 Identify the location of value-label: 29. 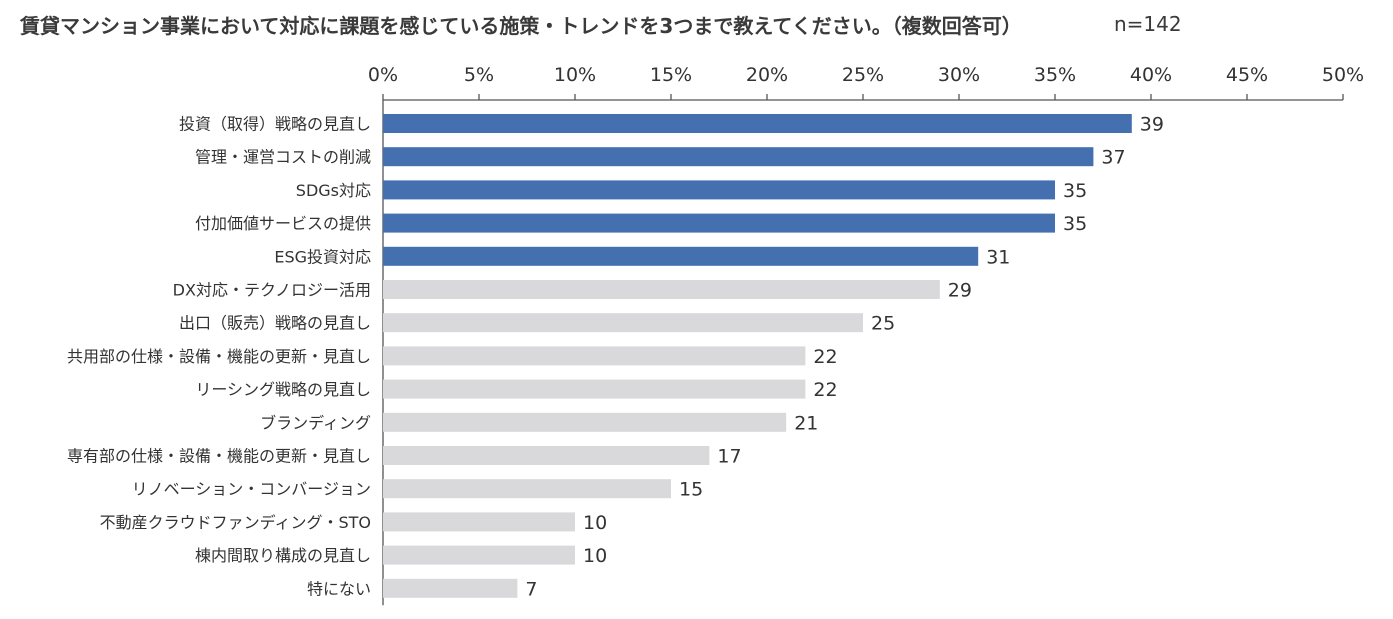
(960, 291).